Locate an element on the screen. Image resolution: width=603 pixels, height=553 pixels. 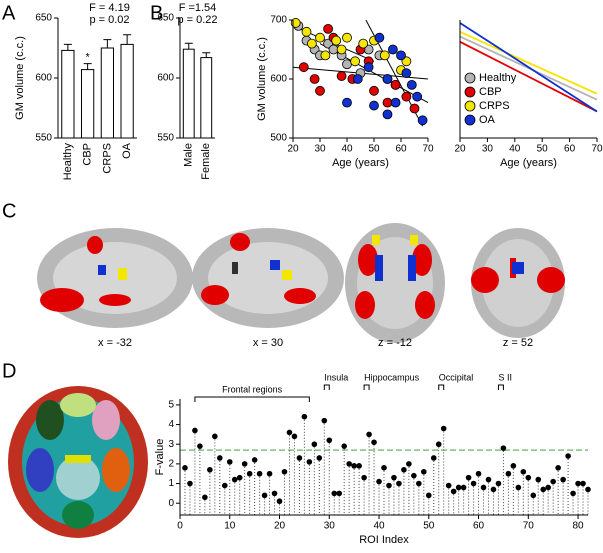
annotation: F = 4.19 is located at coordinates (109, 8).